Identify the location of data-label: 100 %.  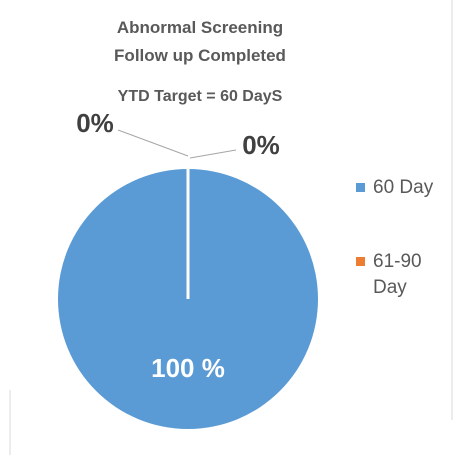
(188, 368).